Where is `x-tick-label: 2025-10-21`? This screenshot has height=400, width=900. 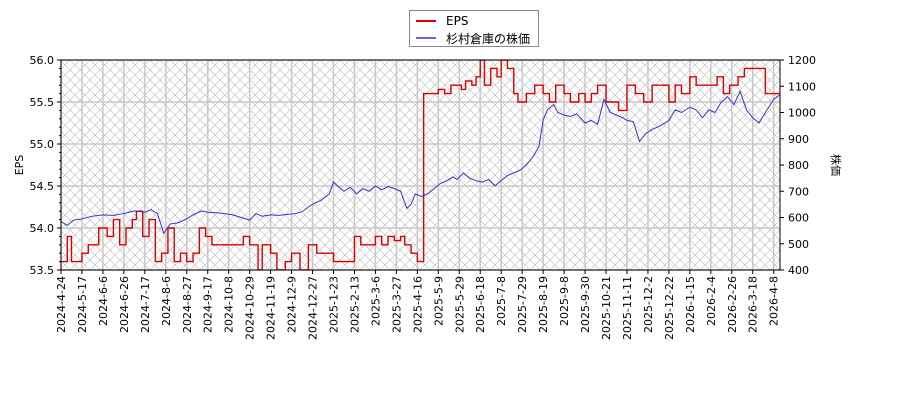
x-tick-label: 2025-10-21 is located at coordinates (606, 308).